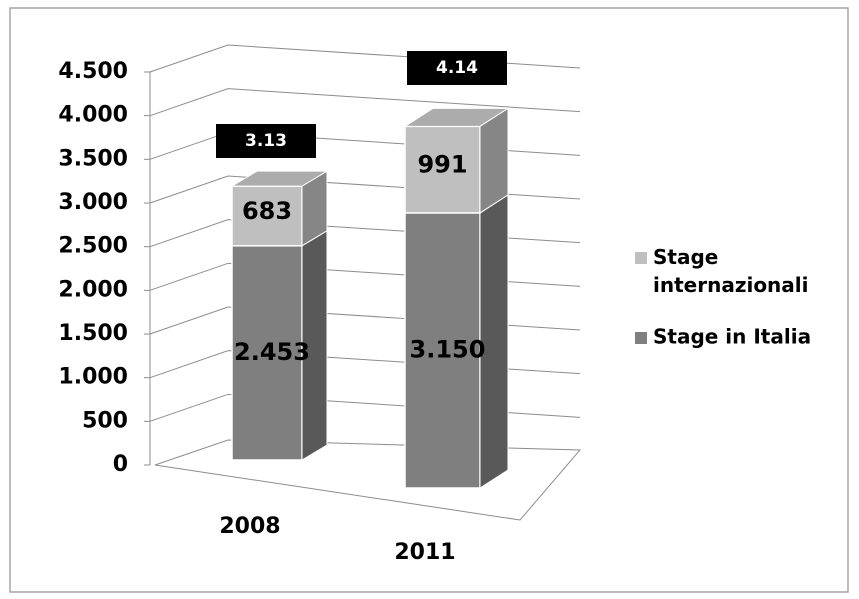  Describe the element at coordinates (120, 464) in the screenshot. I see `y-tick-label: 0` at that location.